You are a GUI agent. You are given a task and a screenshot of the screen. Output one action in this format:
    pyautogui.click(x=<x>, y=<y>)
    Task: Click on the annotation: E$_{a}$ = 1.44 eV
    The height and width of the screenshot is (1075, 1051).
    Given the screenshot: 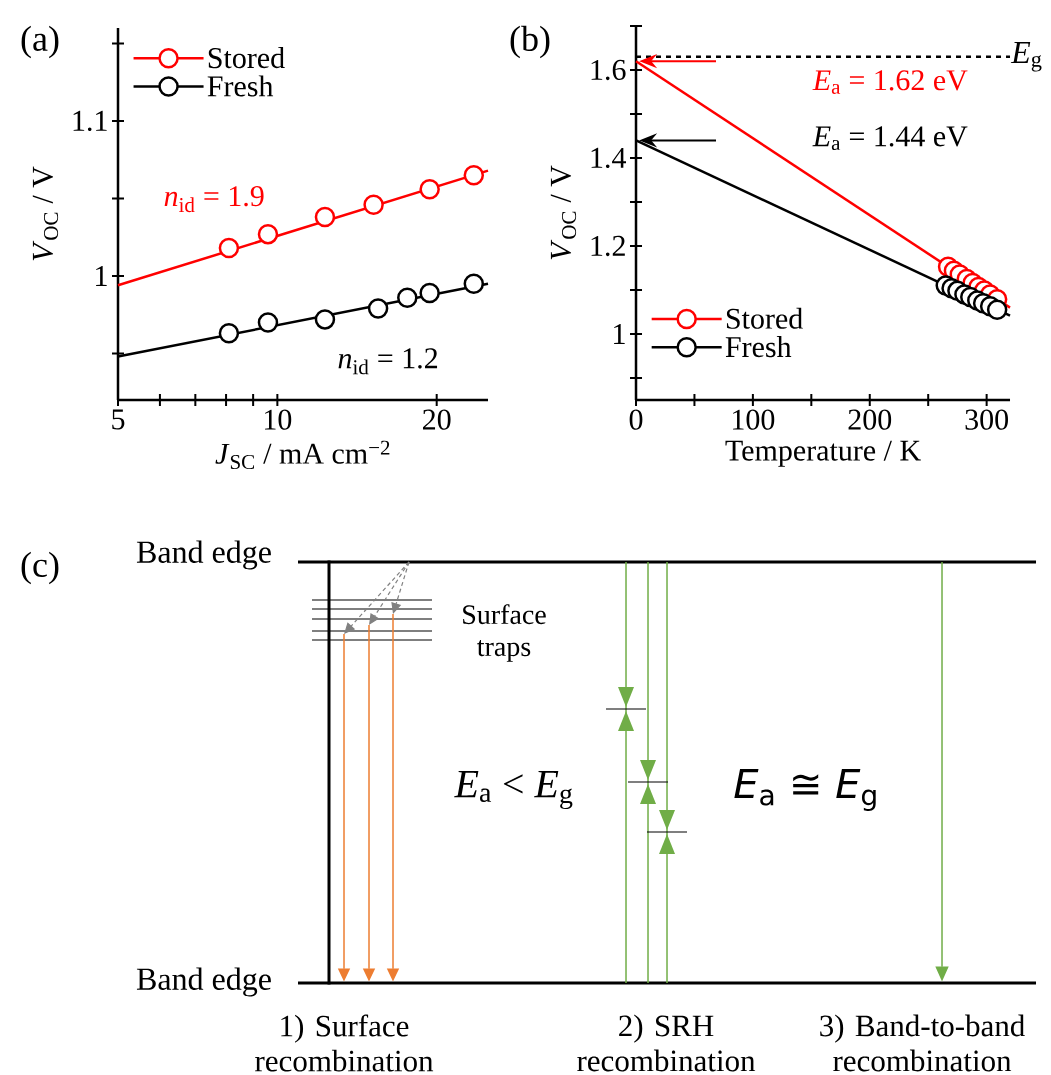 What is the action you would take?
    pyautogui.click(x=890, y=138)
    